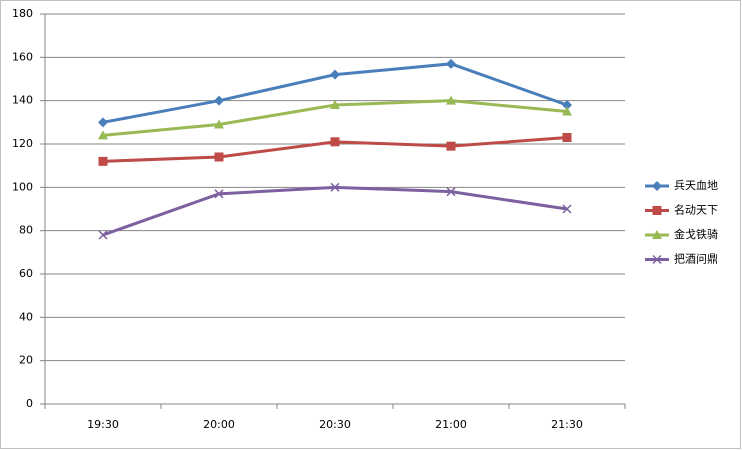 This screenshot has width=742, height=450. What do you see at coordinates (451, 424) in the screenshot?
I see `x-tick-label: 21:00` at bounding box center [451, 424].